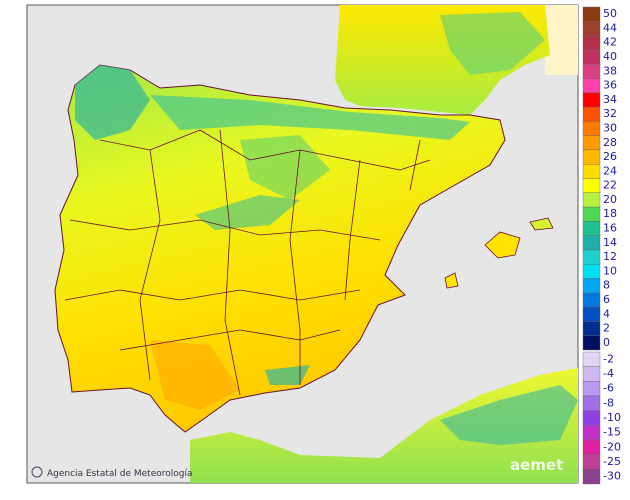  What do you see at coordinates (120, 474) in the screenshot?
I see `credit-text: Agencia Estatal de Meteorología` at bounding box center [120, 474].